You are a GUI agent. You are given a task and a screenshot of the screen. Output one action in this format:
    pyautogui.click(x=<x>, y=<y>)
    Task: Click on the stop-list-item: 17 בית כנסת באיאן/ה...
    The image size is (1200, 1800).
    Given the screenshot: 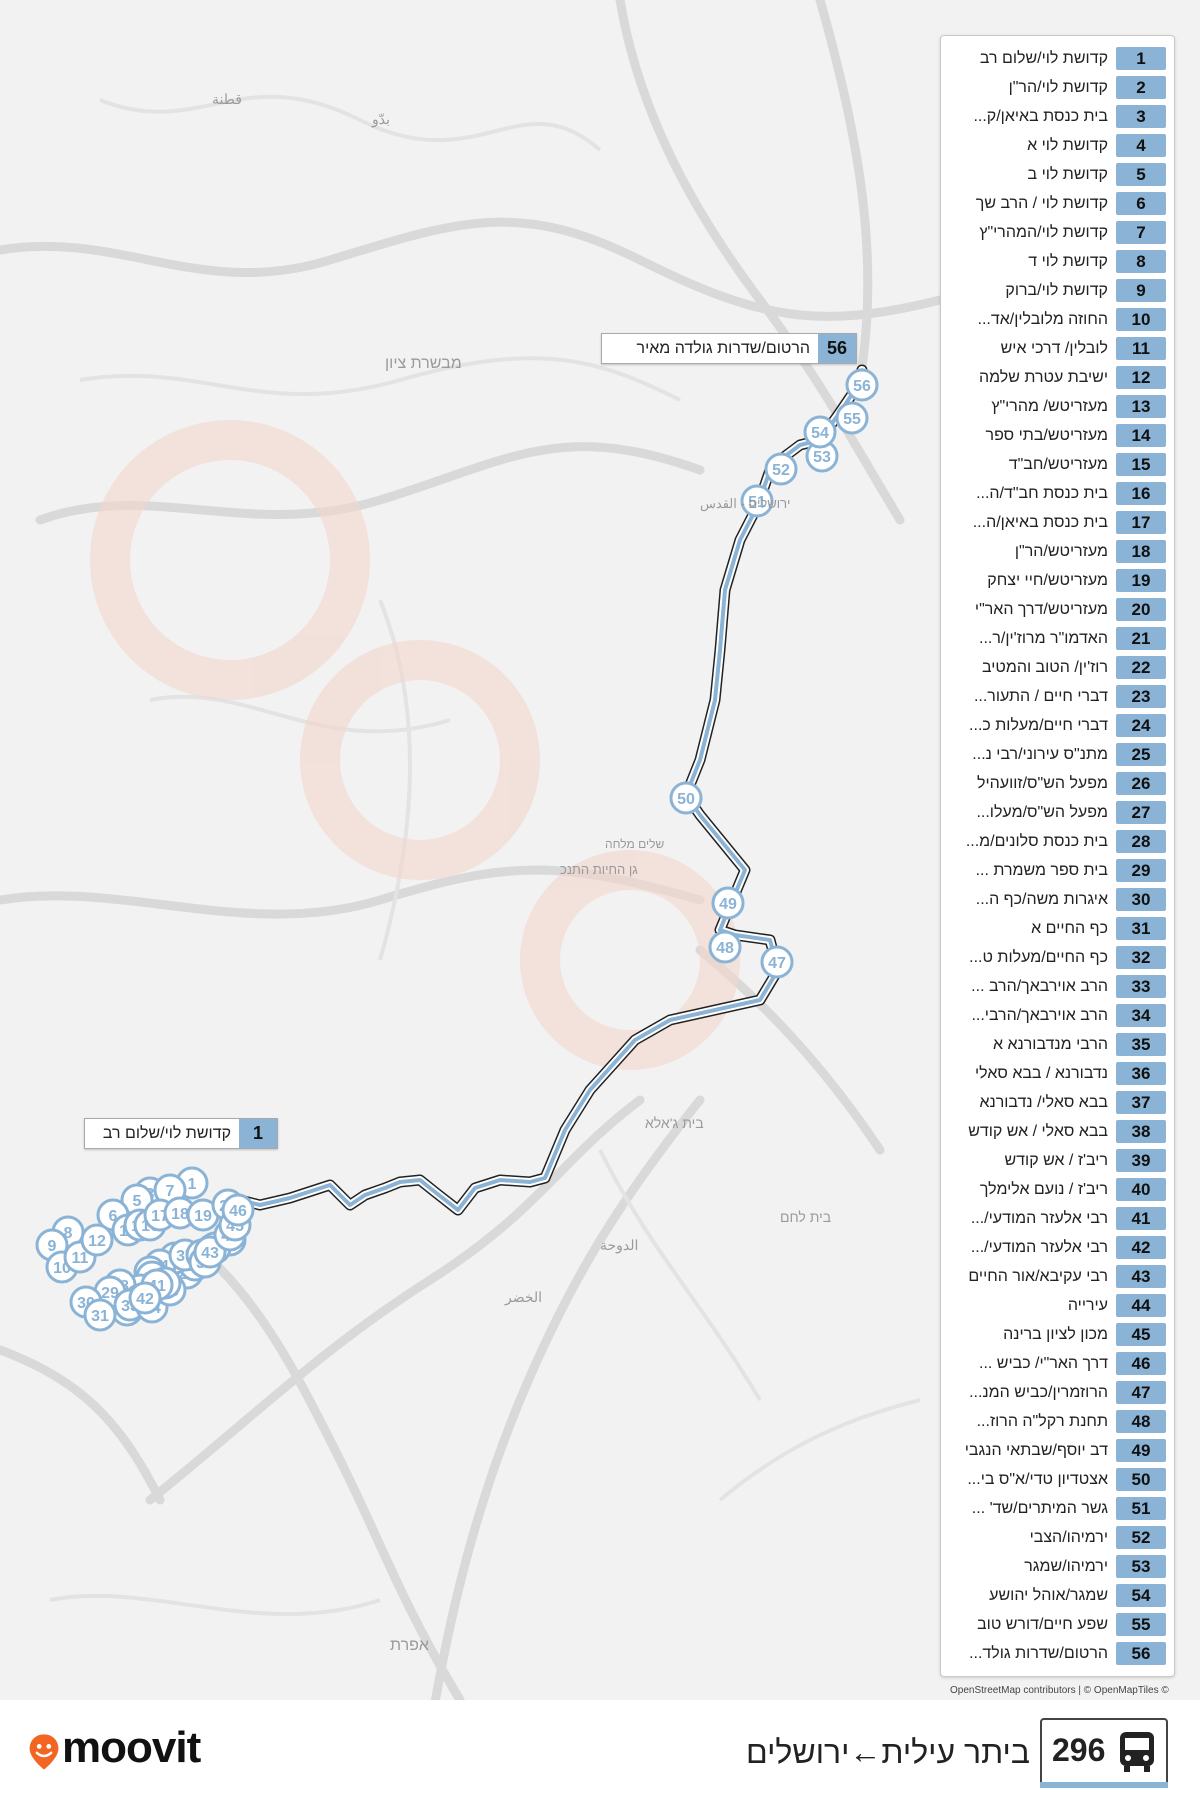 What is the action you would take?
    pyautogui.click(x=1057, y=522)
    